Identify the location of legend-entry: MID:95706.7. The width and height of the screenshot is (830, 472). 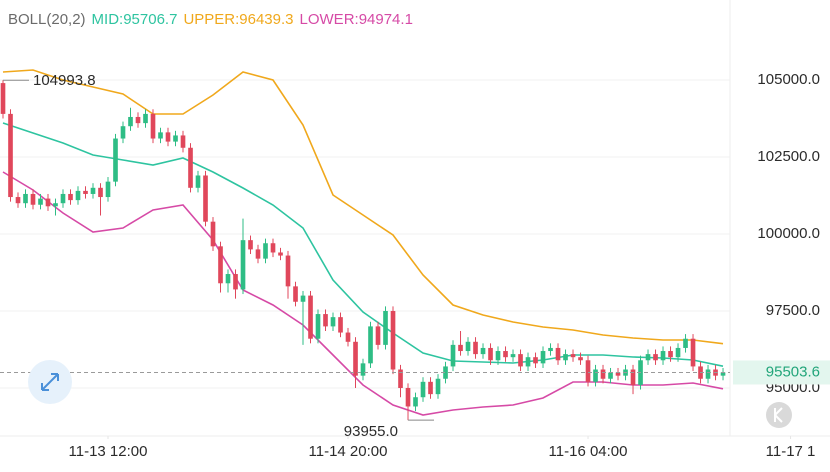
(135, 19).